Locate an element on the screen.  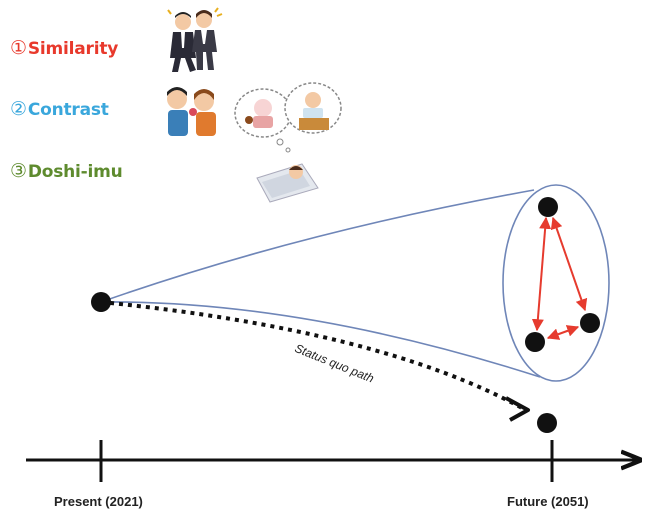
legend-label-similarity: Similarity is located at coordinates (73, 49).